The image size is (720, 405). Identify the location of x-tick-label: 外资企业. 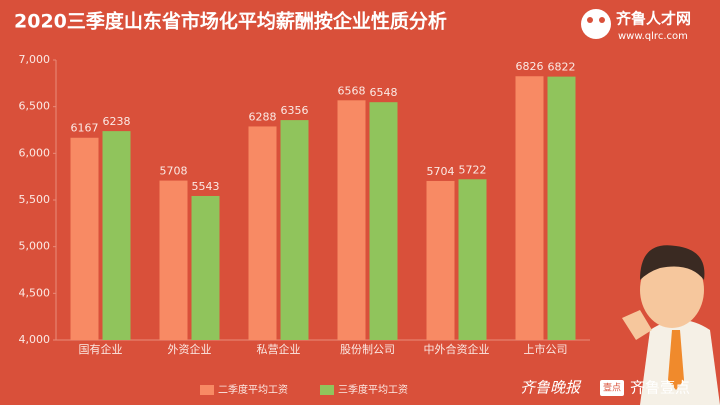
(190, 349).